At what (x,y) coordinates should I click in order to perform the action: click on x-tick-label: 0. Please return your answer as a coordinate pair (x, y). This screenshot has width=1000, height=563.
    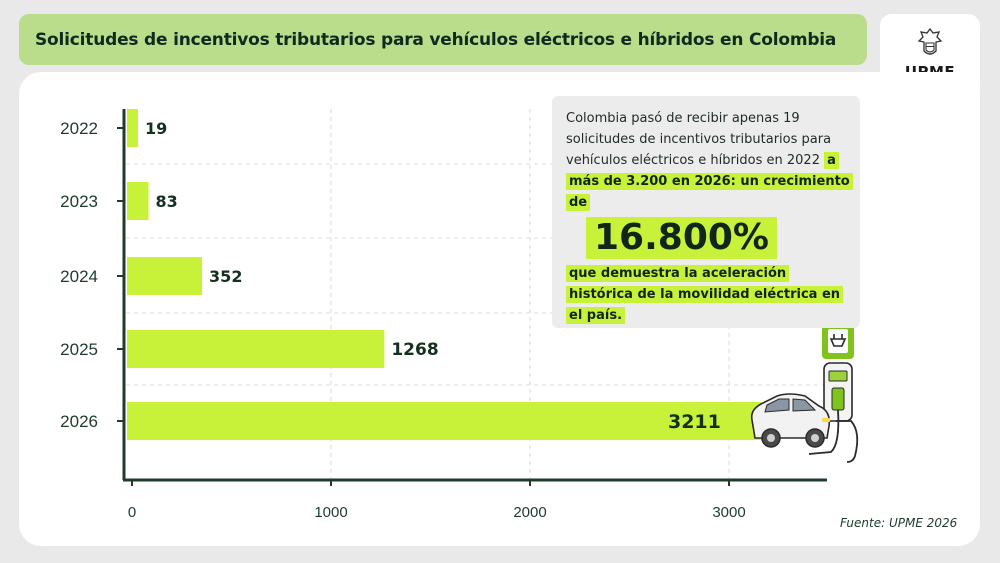
    Looking at the image, I should click on (132, 512).